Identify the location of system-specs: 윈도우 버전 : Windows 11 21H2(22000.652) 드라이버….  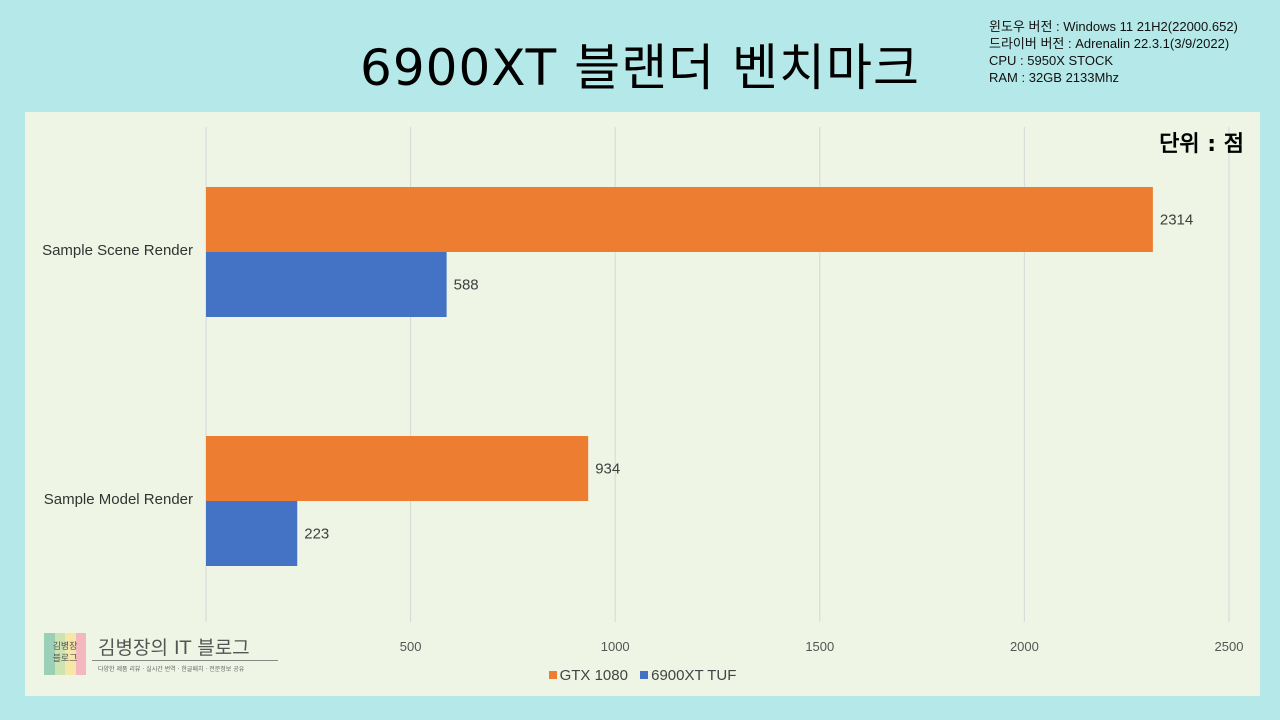
(1113, 52).